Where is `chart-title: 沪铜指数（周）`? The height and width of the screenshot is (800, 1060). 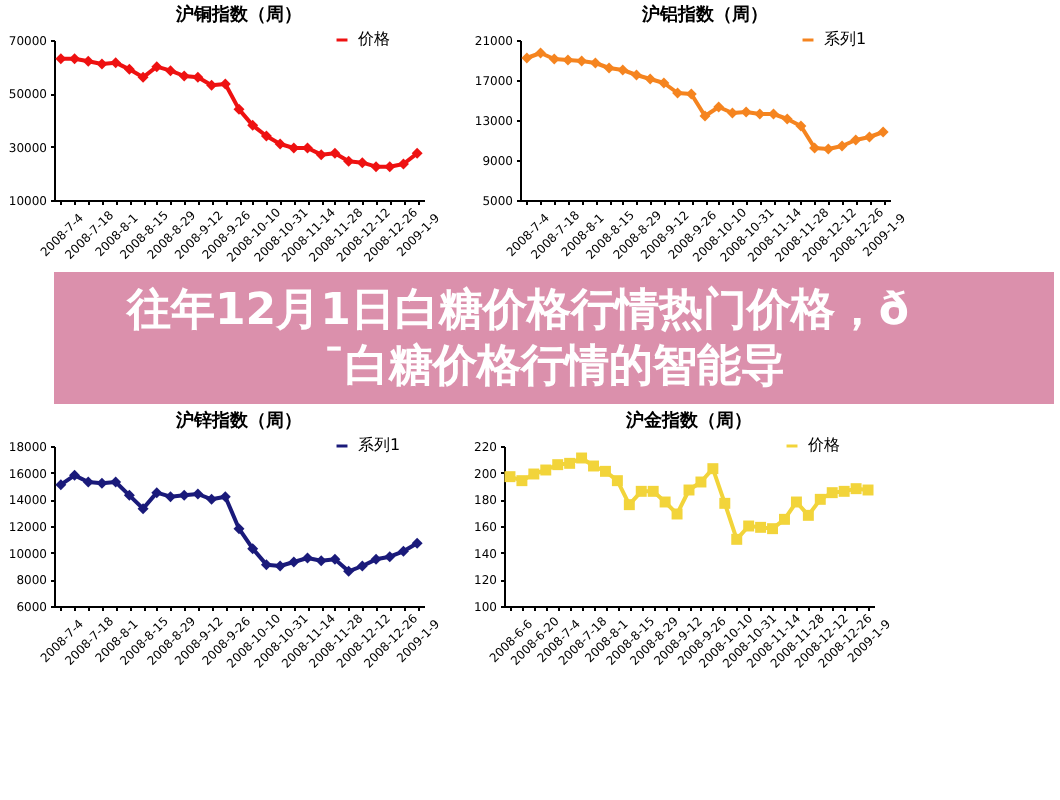 chart-title: 沪铜指数（周） is located at coordinates (238, 15).